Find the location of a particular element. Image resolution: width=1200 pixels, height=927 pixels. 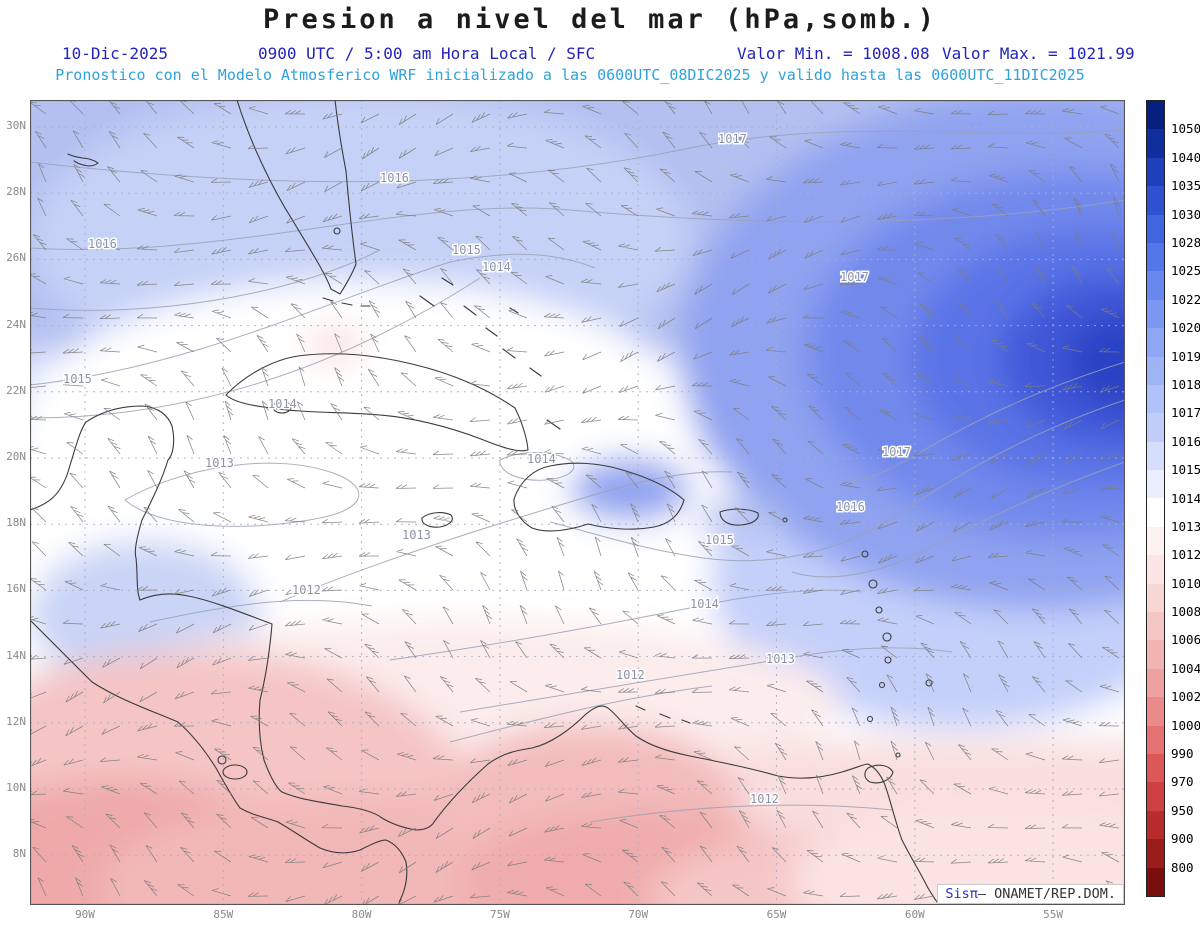

lat-axis-label: 14N is located at coordinates (16, 655).